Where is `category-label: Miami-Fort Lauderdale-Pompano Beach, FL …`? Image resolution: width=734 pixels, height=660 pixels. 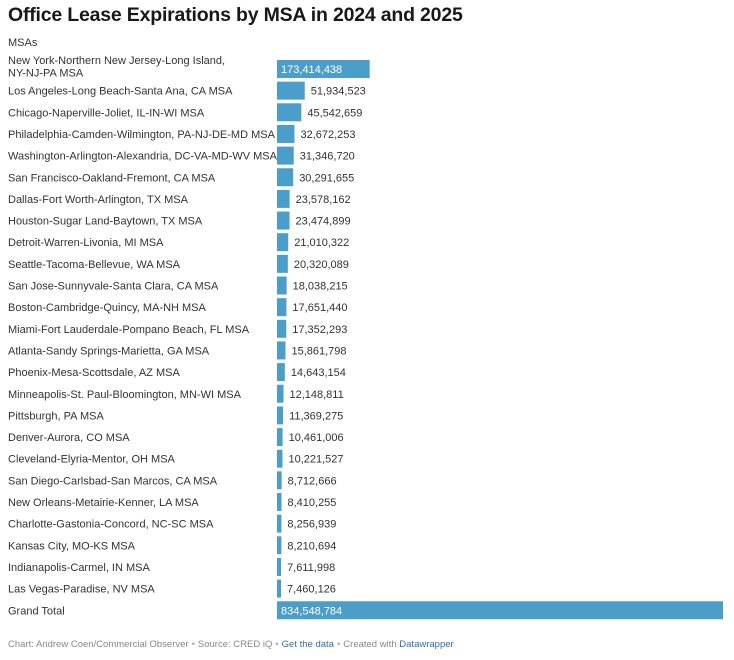
category-label: Miami-Fort Lauderdale-Pompano Beach, FL … is located at coordinates (129, 330).